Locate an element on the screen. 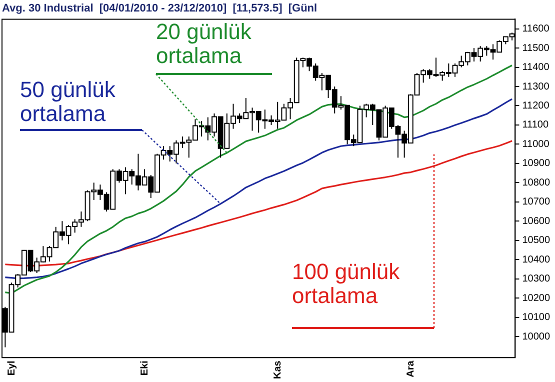  y-tick-label: 11000 is located at coordinates (536, 144).